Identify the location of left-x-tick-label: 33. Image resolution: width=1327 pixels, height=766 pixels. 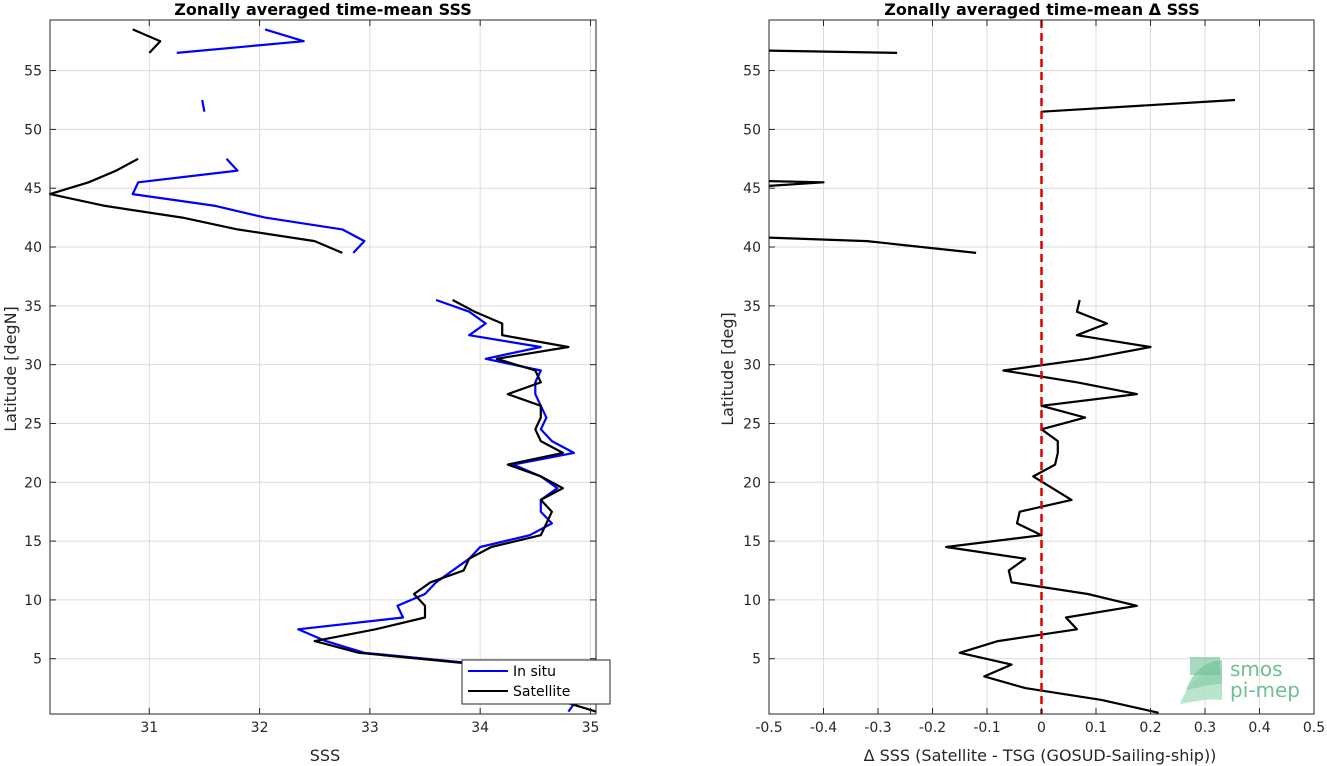
(370, 728).